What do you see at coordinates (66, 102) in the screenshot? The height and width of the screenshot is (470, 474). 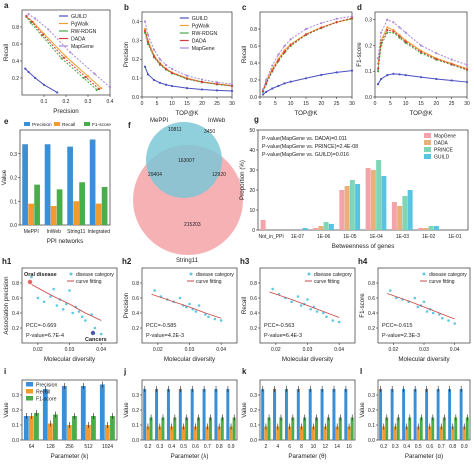 I see `x-tick-label: 0.2` at bounding box center [66, 102].